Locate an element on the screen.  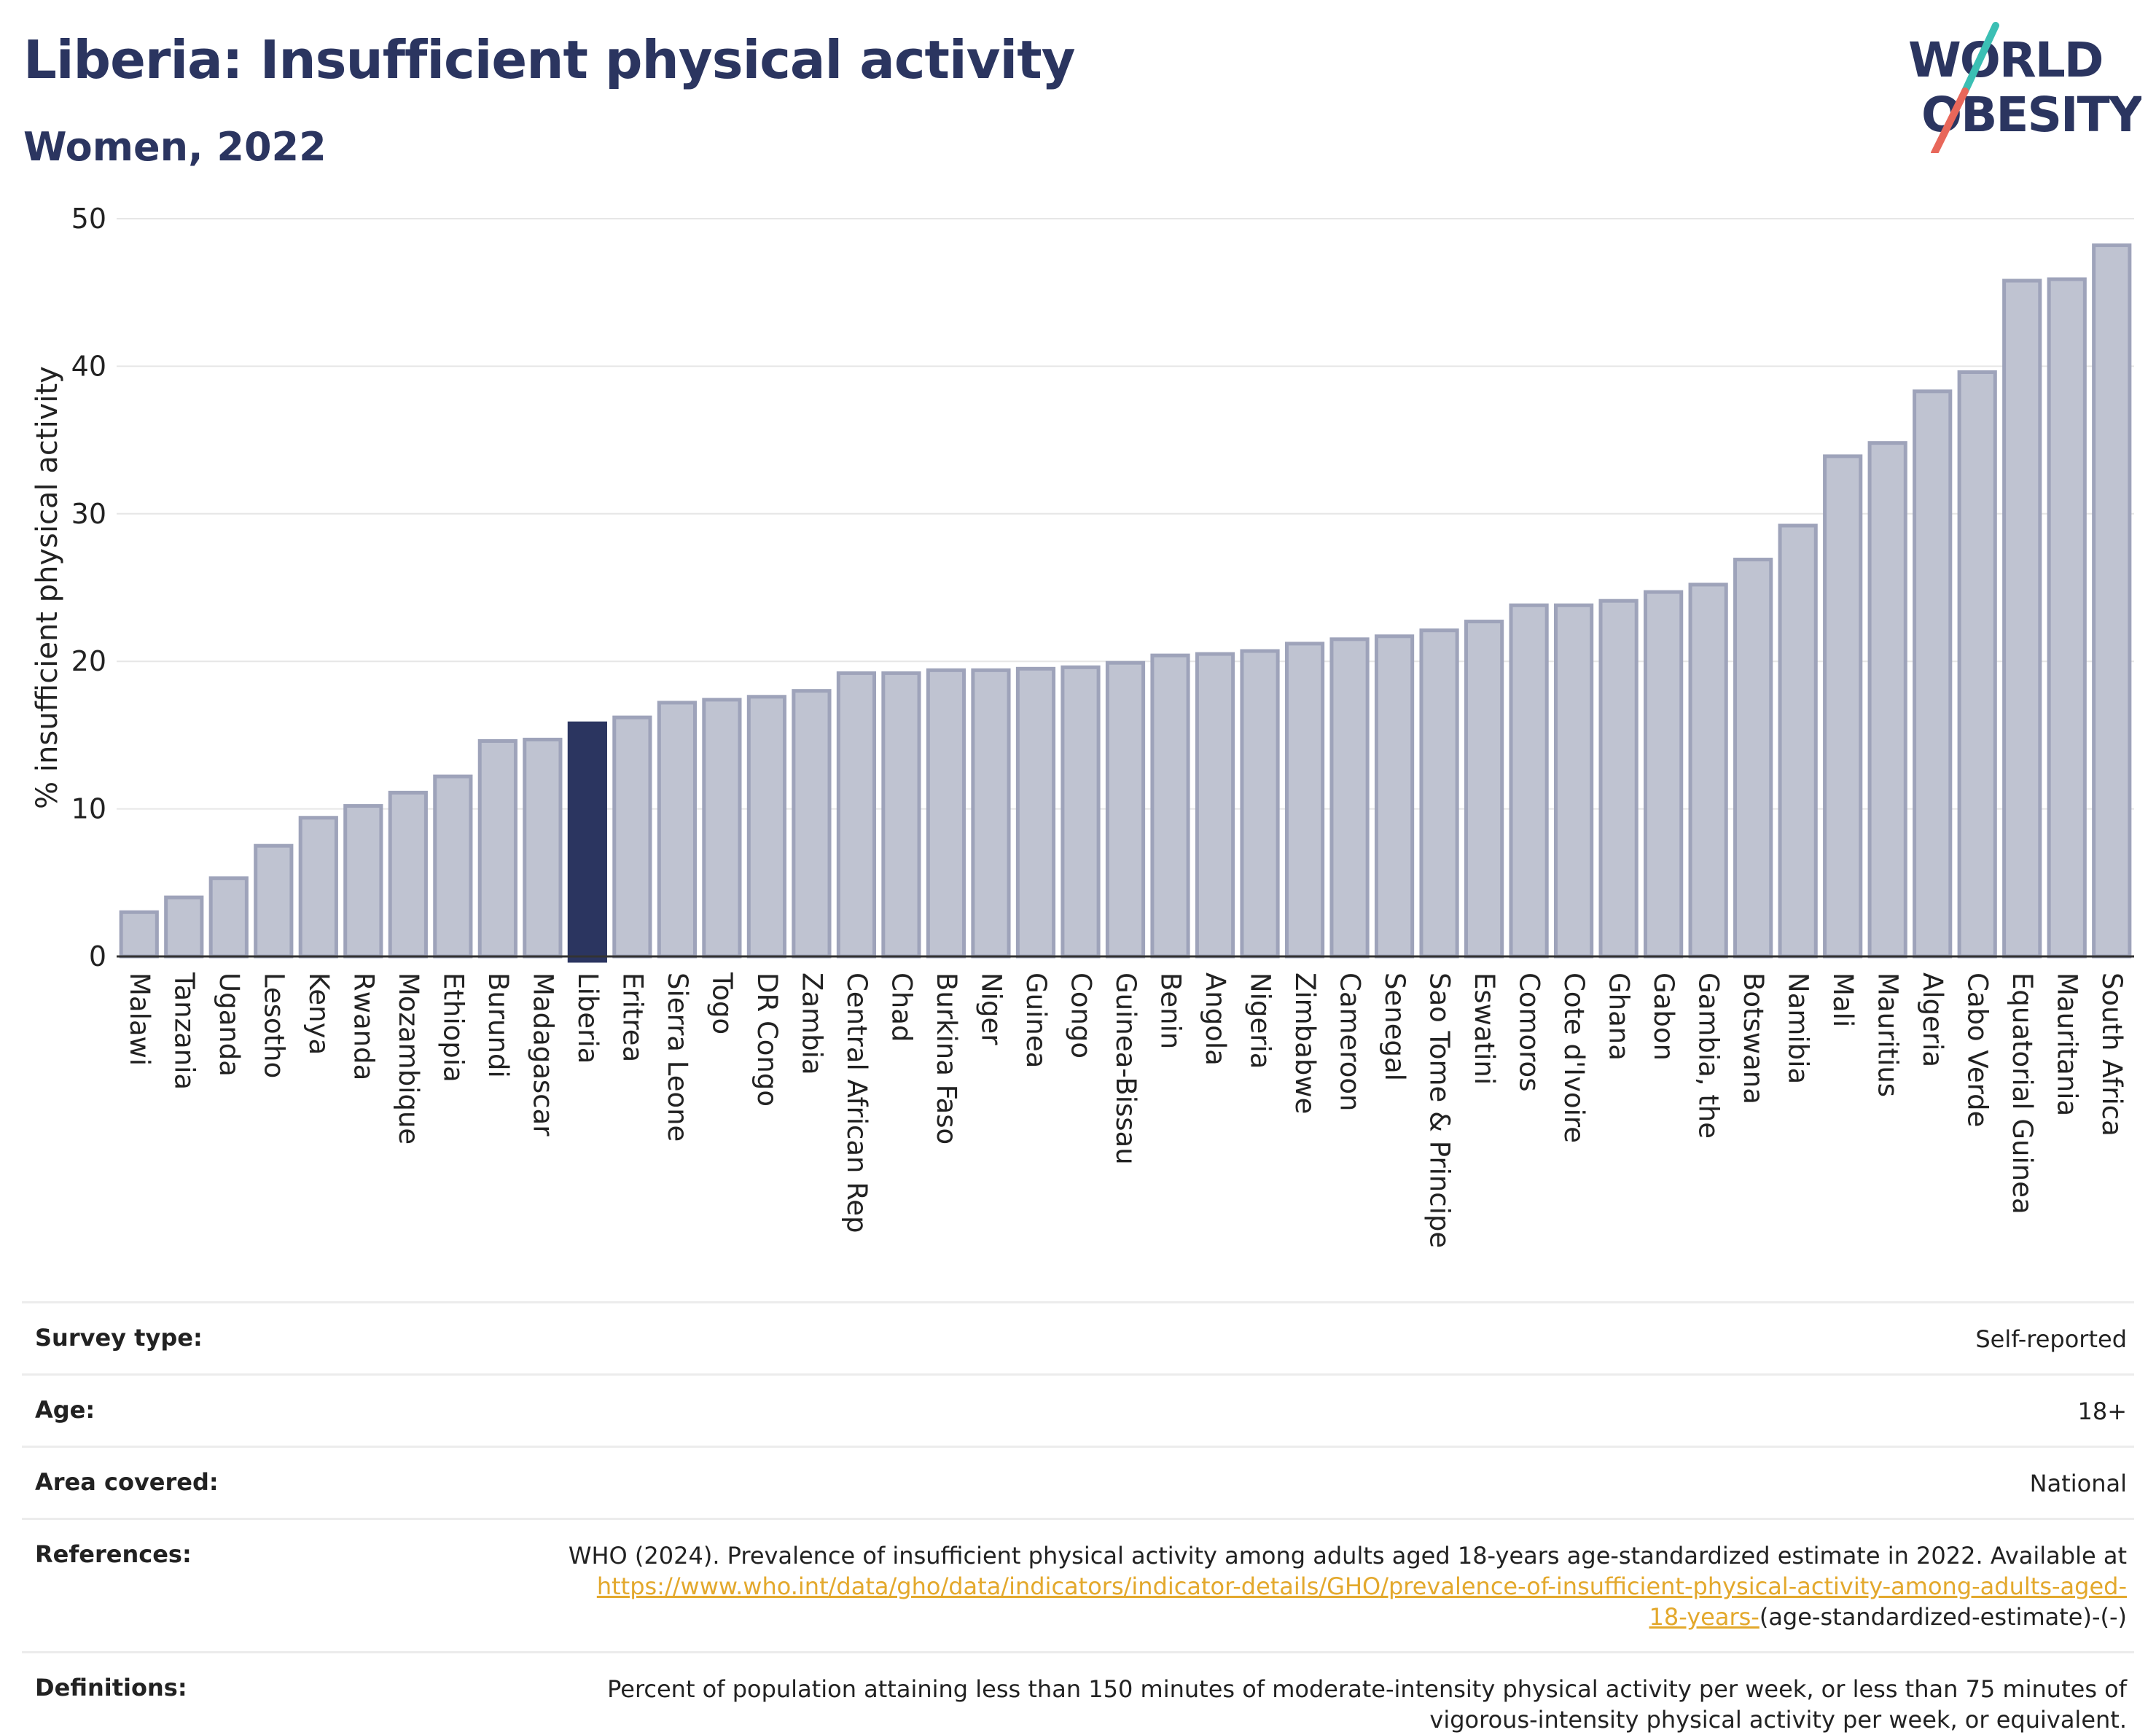
x-tick-label: Malawi is located at coordinates (140, 1019).